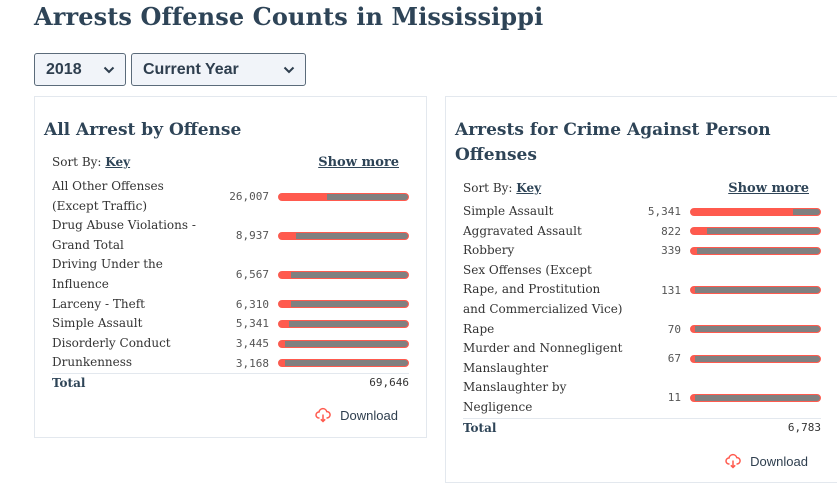  Describe the element at coordinates (252, 363) in the screenshot. I see `offense-count: 3,168` at that location.